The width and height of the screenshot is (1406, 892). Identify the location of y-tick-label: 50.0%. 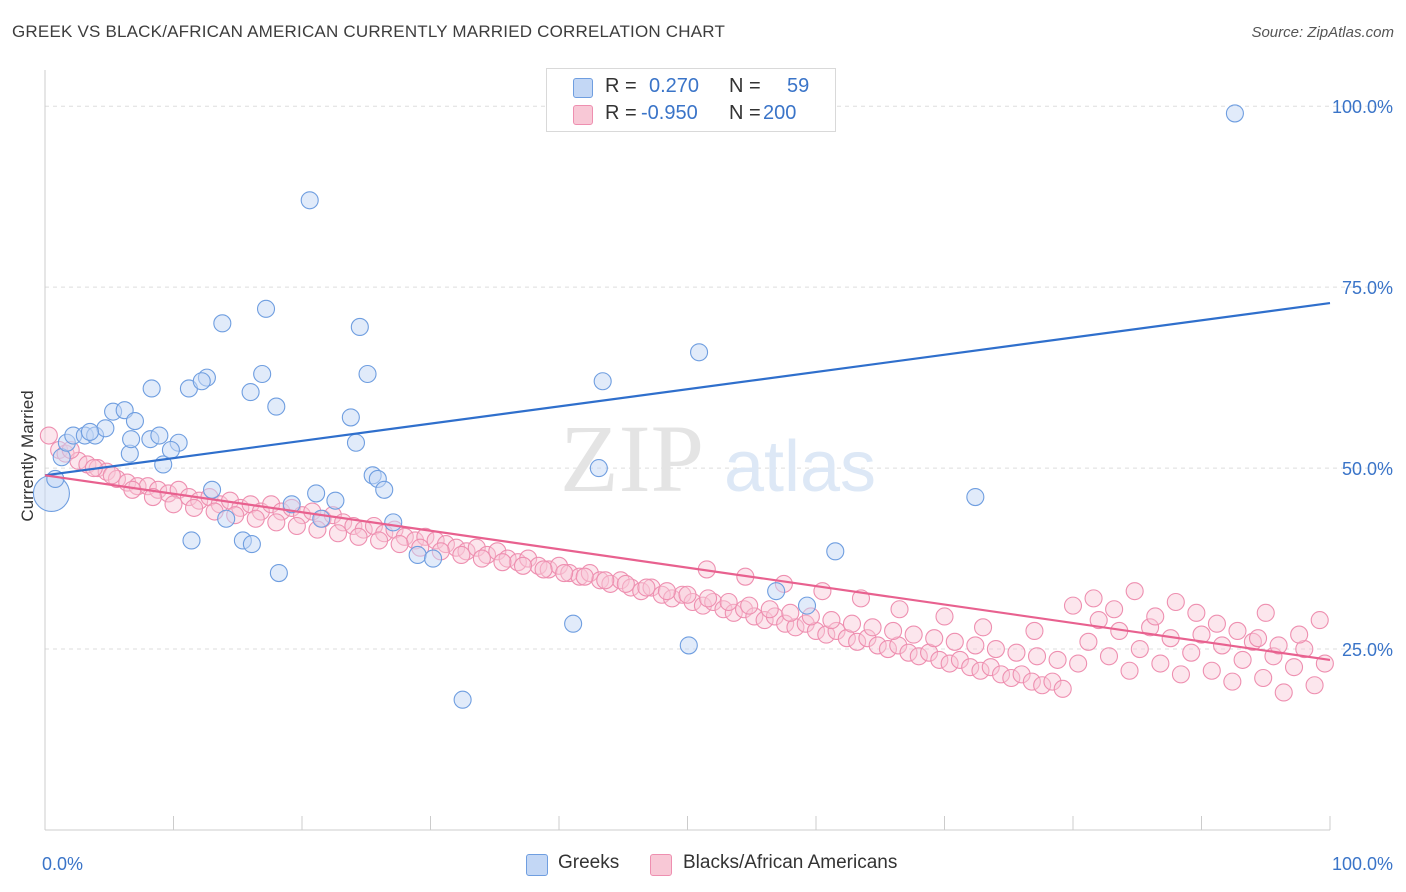
(1367, 469).